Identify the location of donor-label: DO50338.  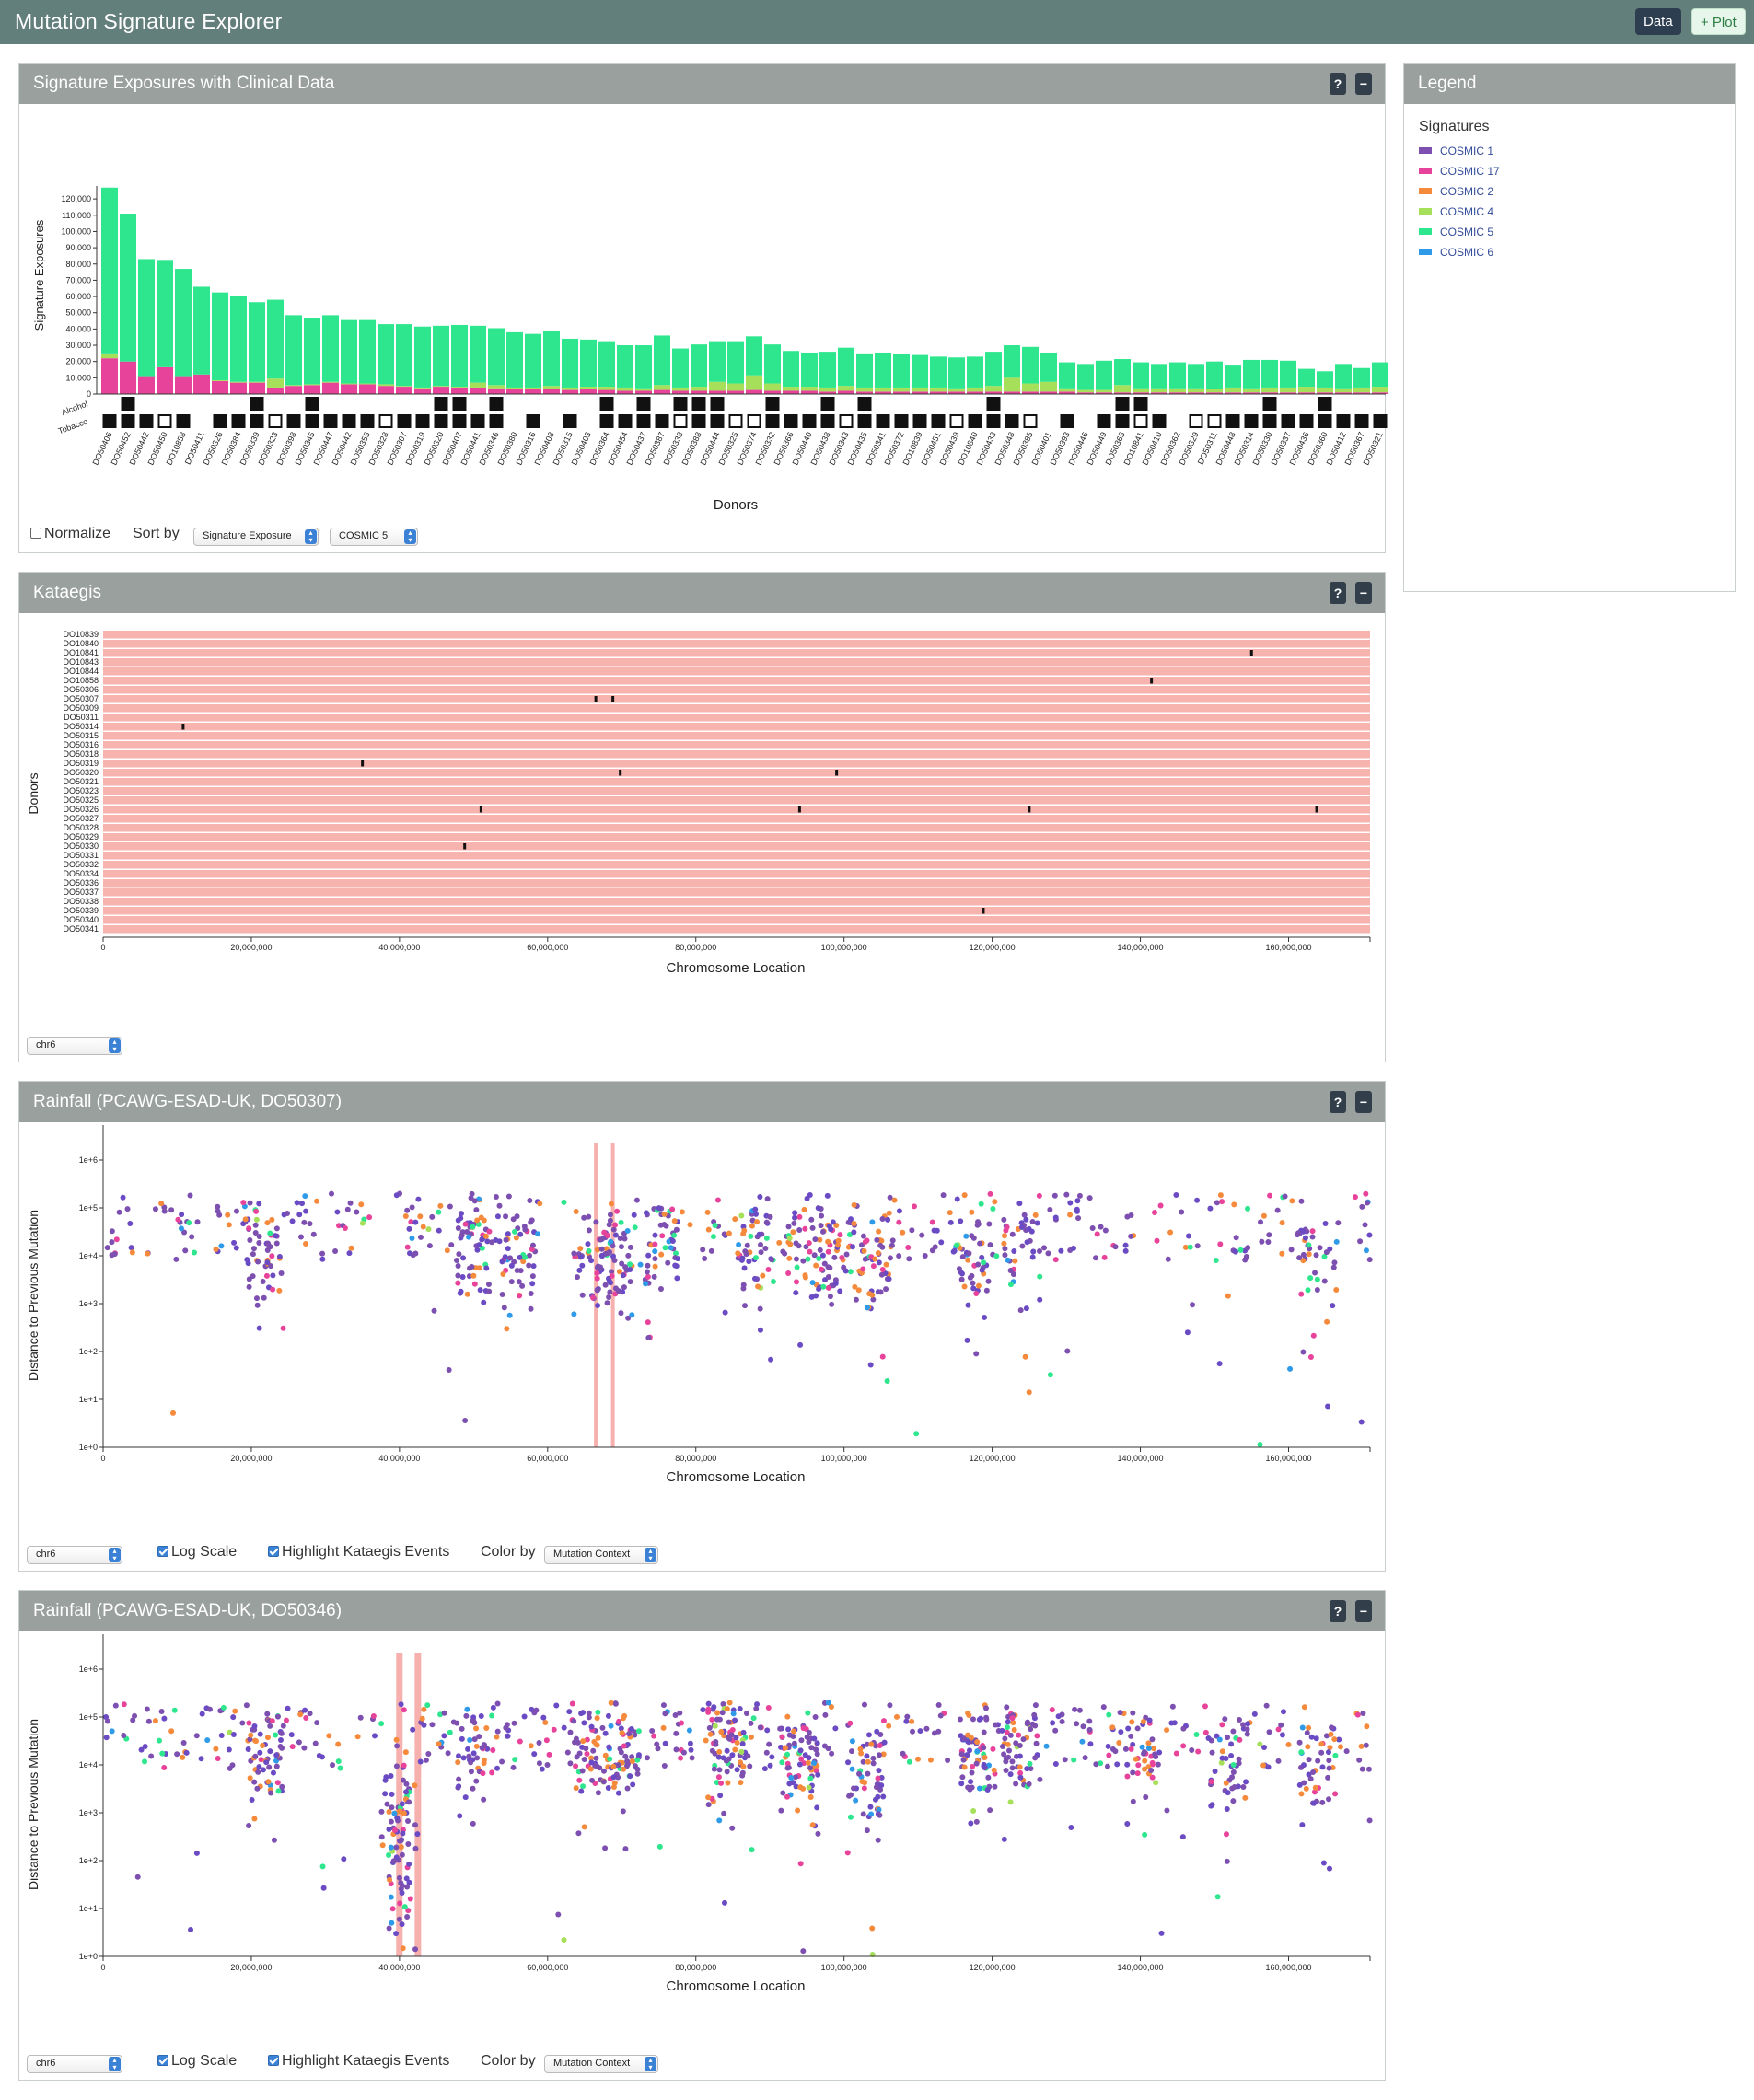
(81, 901).